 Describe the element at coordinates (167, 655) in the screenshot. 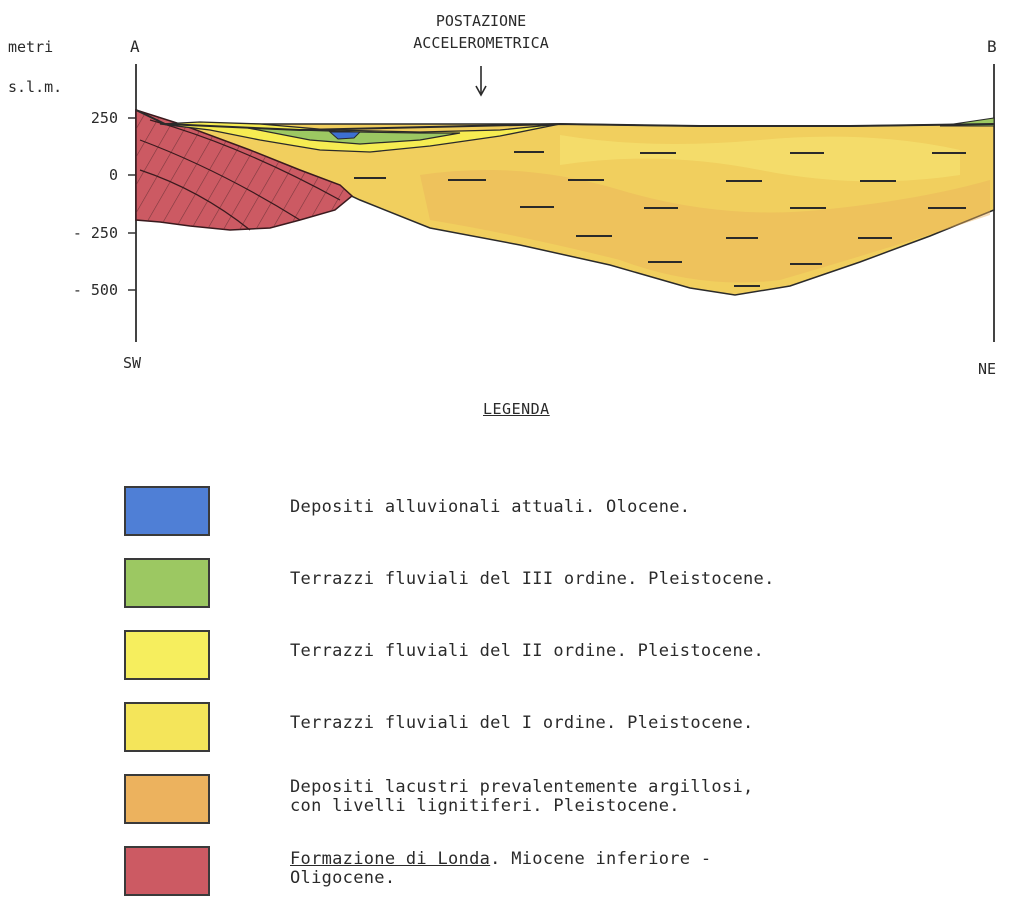

I see `legend-swatch-terrazzi-ii` at that location.